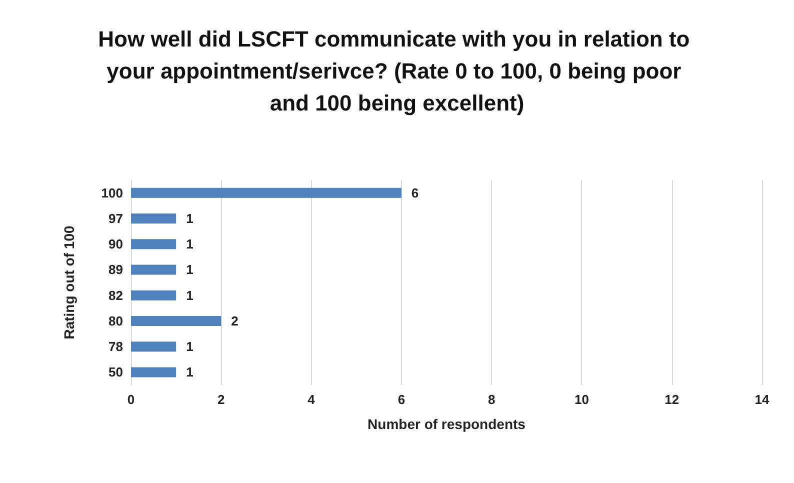  I want to click on x-axis-title: Number of respondents, so click(447, 424).